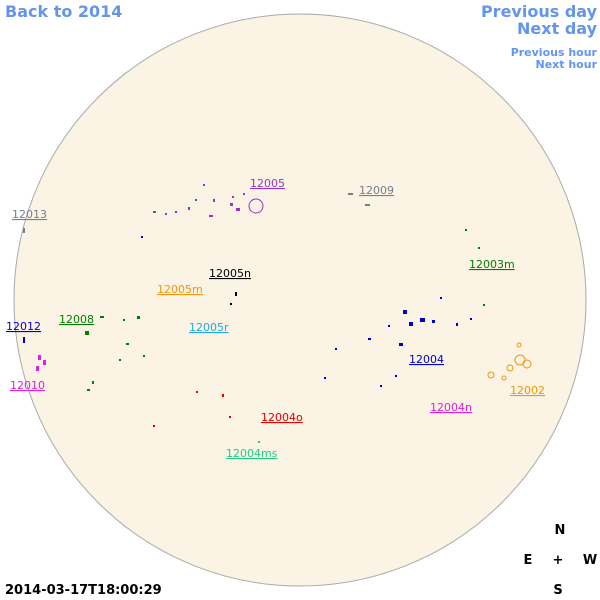  What do you see at coordinates (492, 264) in the screenshot?
I see `region-link: 12003m` at bounding box center [492, 264].